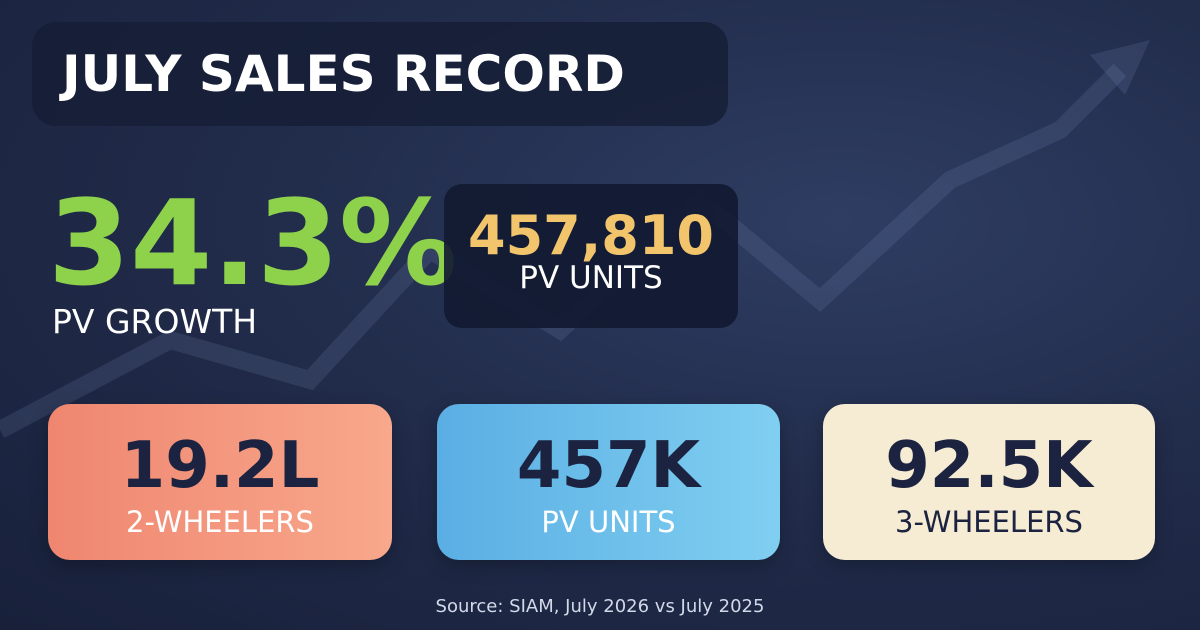 Image resolution: width=1200 pixels, height=630 pixels. I want to click on title-box, so click(380, 74).